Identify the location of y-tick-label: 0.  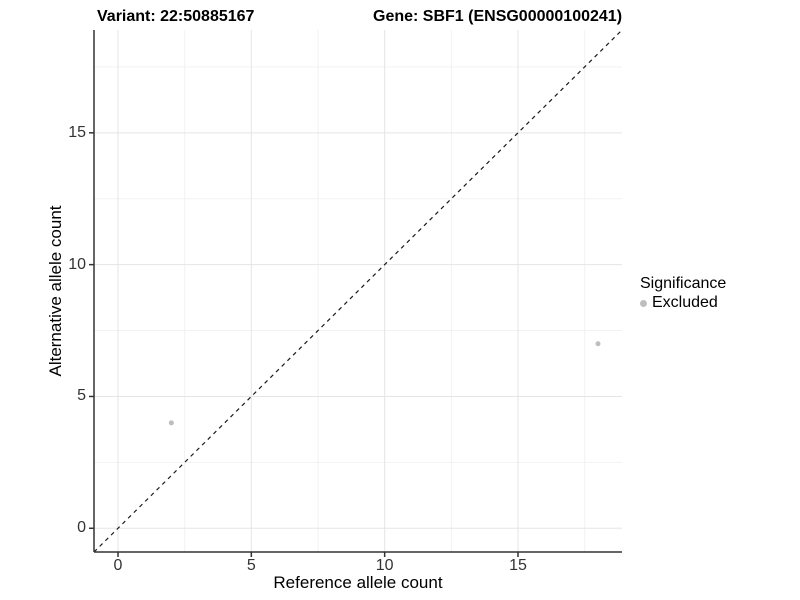
(81, 528).